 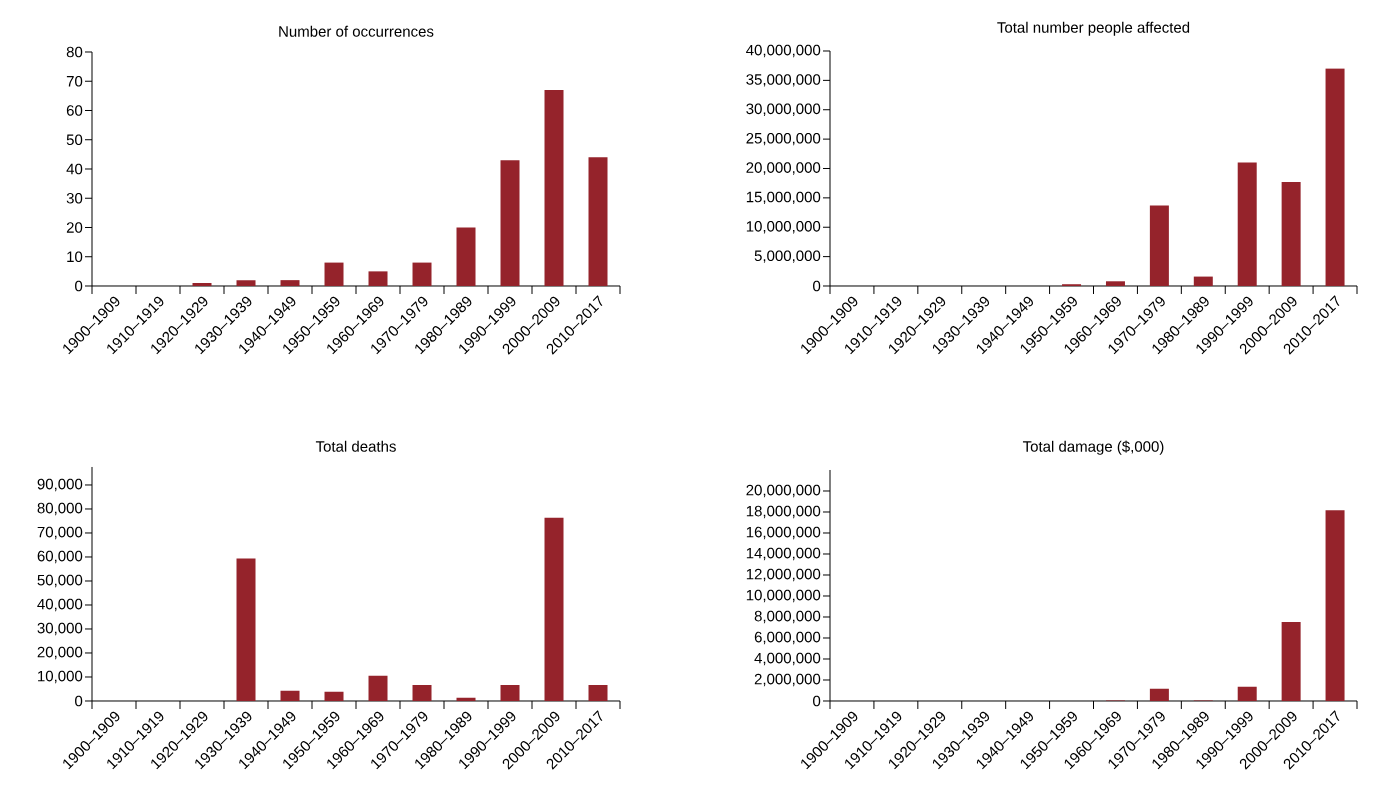 What do you see at coordinates (74, 110) in the screenshot?
I see `y-tick-label: 60` at bounding box center [74, 110].